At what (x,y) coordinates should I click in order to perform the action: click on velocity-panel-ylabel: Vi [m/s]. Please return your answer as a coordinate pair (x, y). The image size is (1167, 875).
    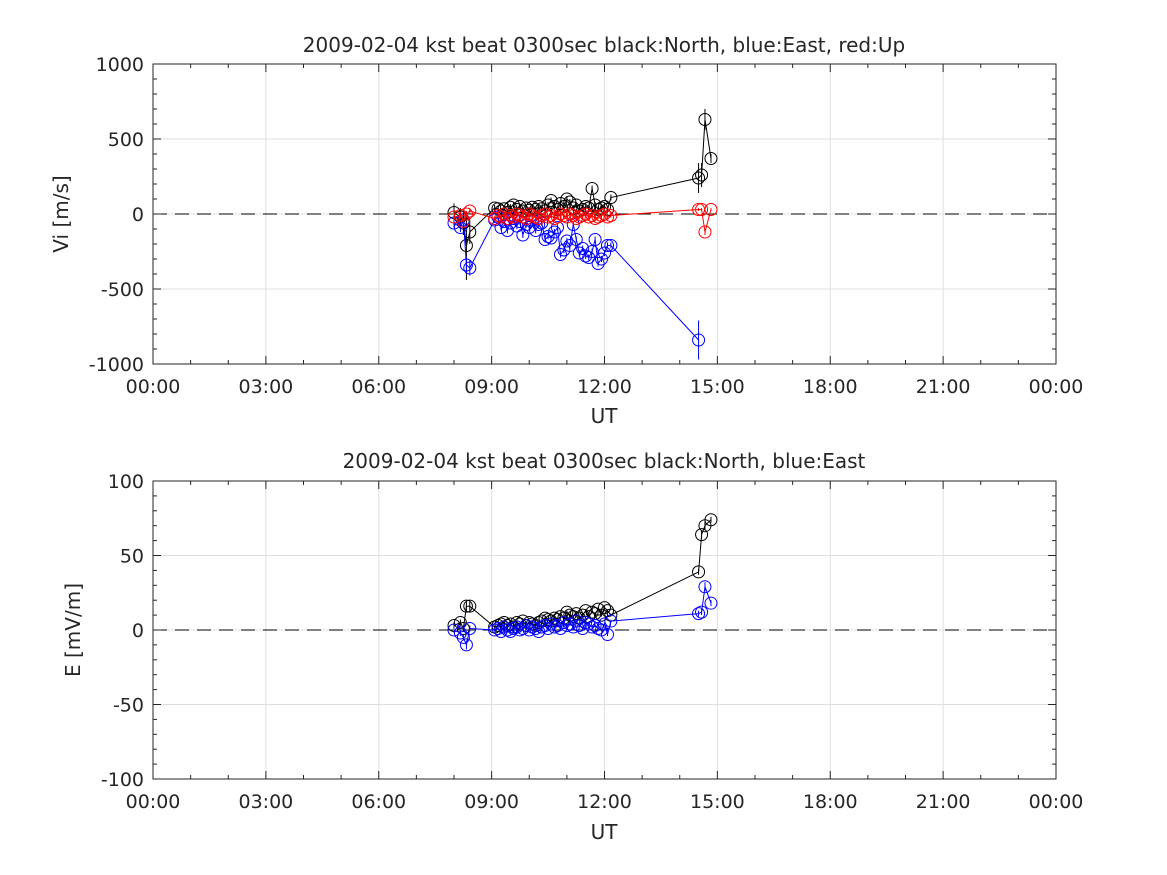
    Looking at the image, I should click on (61, 213).